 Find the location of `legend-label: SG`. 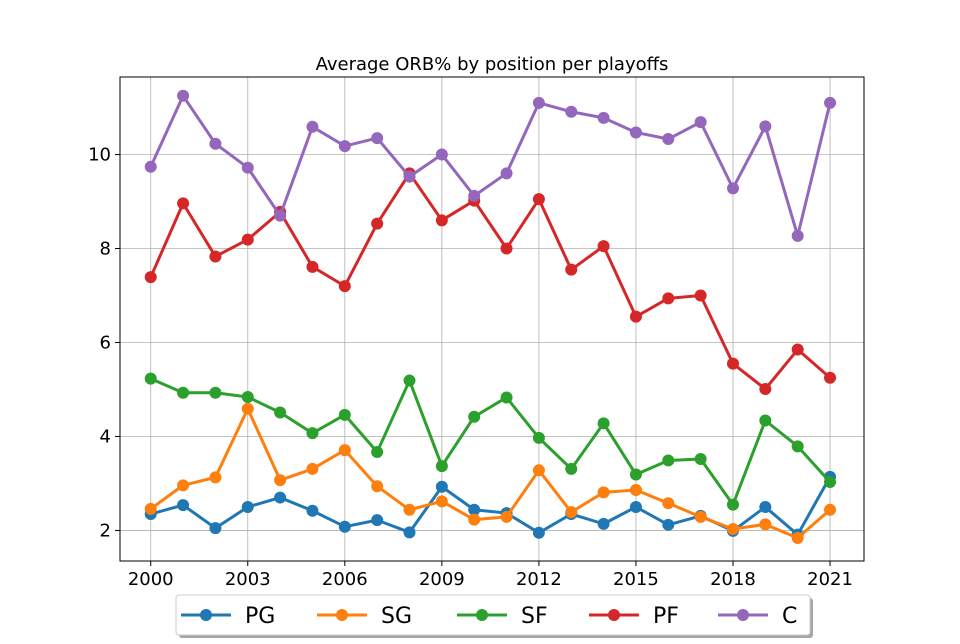

legend-label: SG is located at coordinates (396, 616).